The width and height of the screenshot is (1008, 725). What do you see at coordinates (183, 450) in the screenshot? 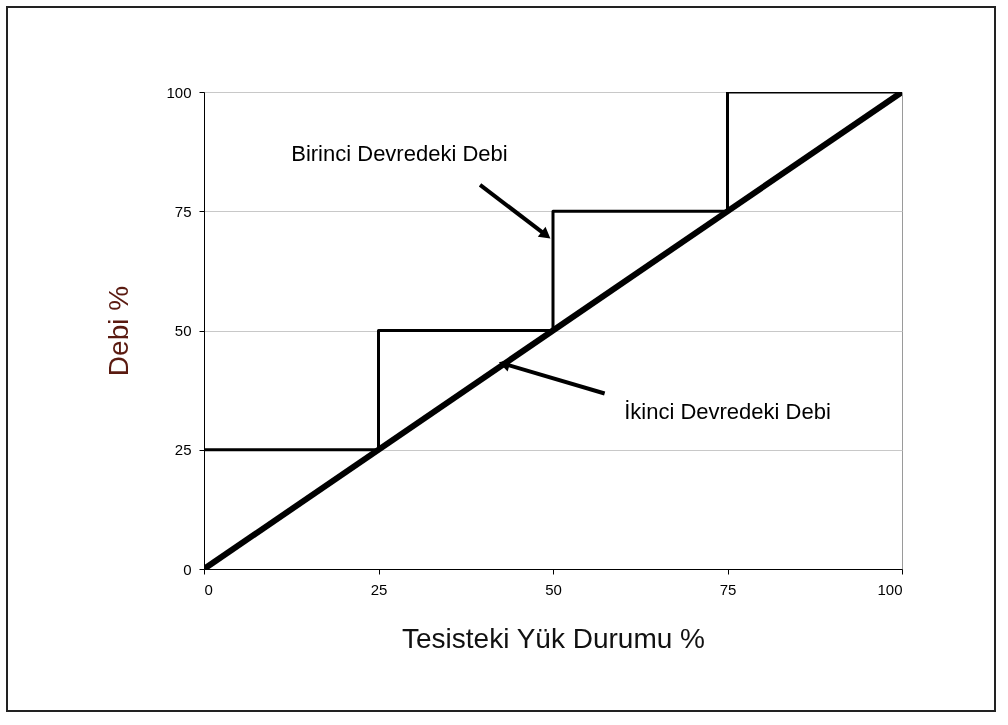
I see `y-tick-label: 25` at bounding box center [183, 450].